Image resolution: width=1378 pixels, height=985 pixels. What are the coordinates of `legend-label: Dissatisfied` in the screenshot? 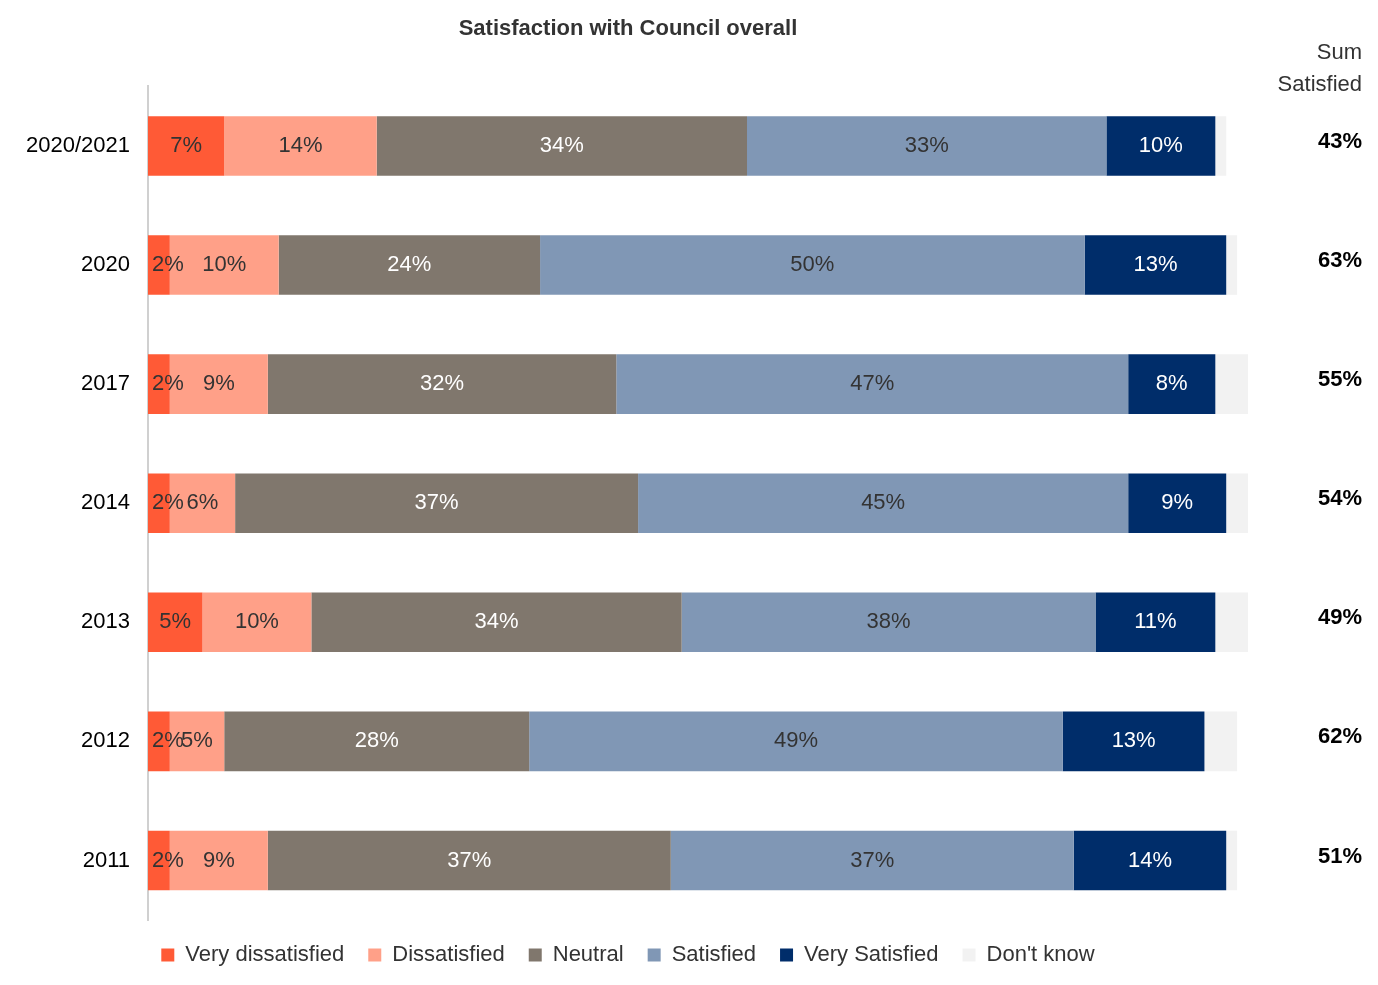 It's located at (448, 954).